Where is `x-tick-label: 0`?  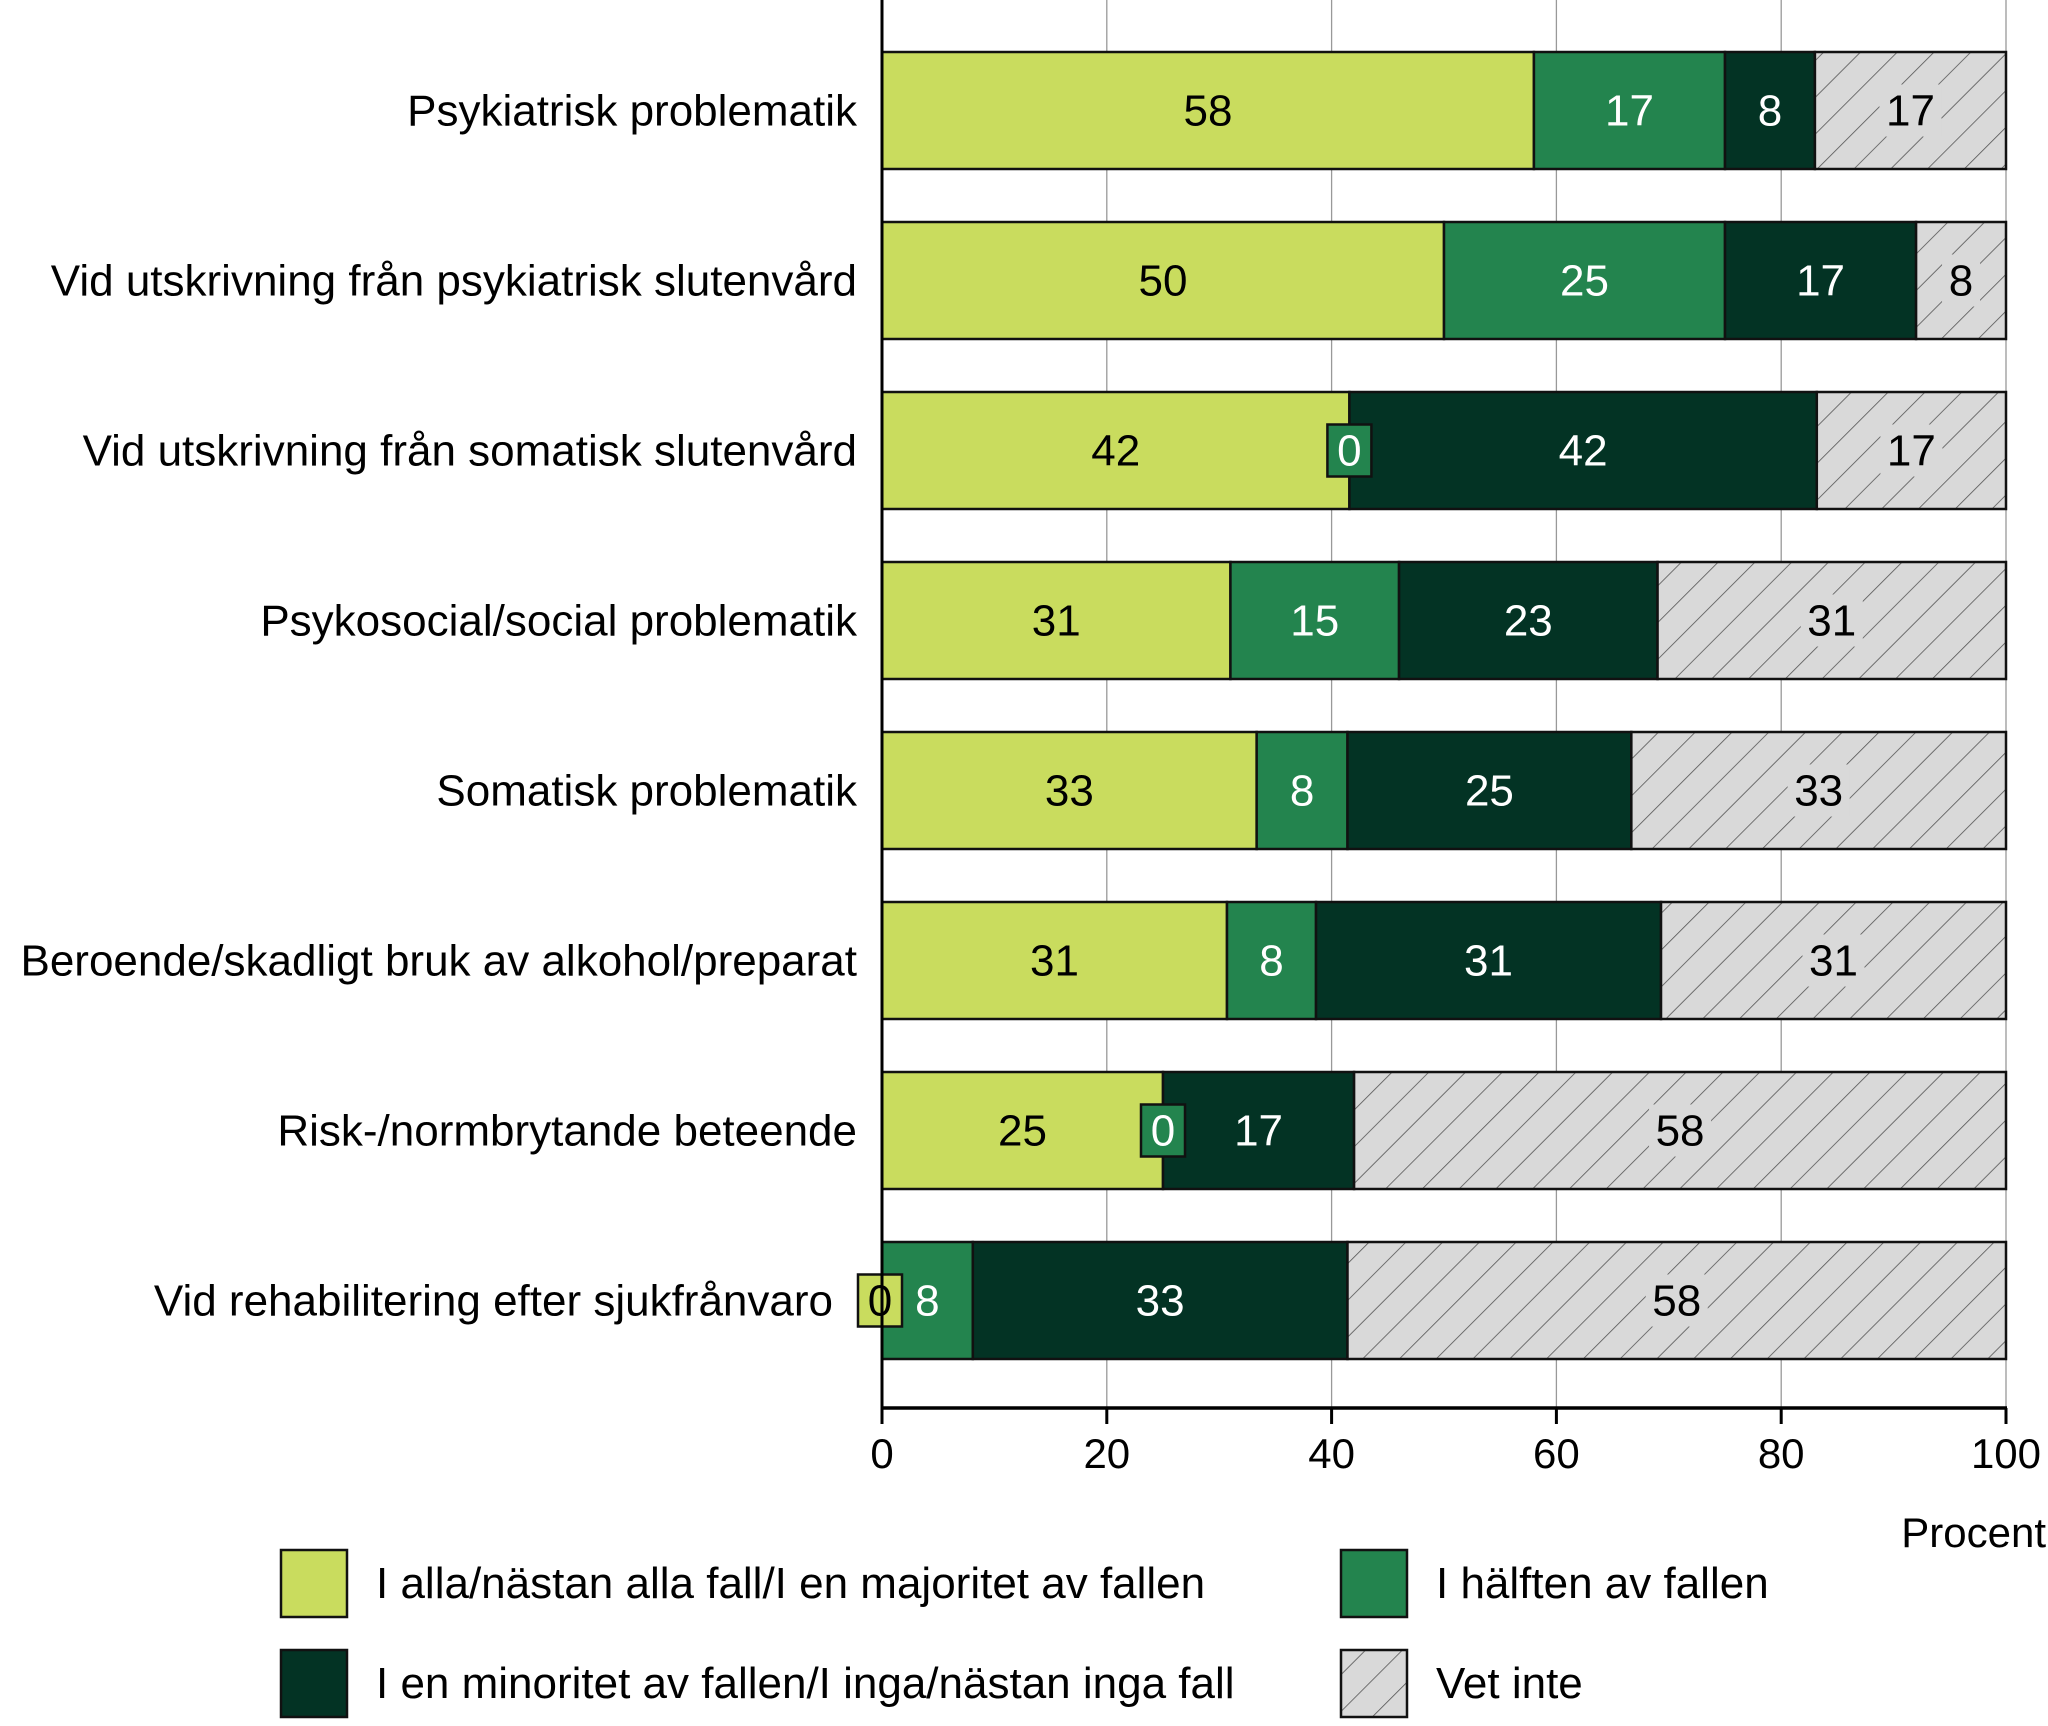 x-tick-label: 0 is located at coordinates (881, 1453).